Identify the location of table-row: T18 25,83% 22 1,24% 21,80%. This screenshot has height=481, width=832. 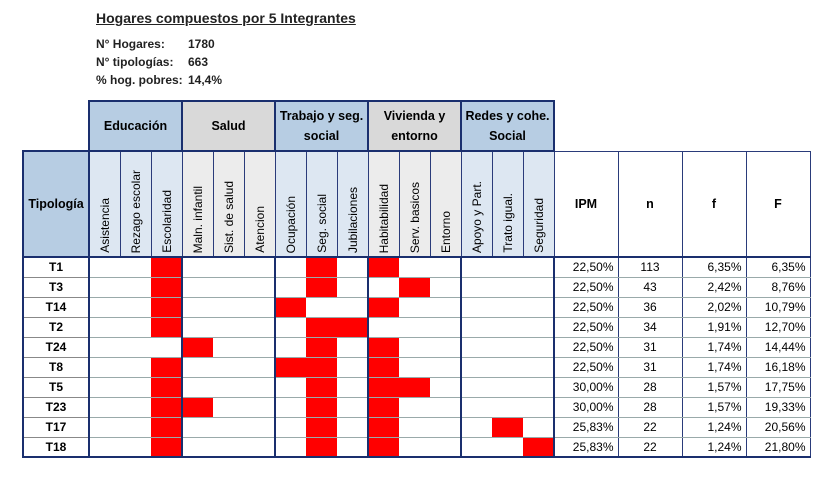
(416, 447).